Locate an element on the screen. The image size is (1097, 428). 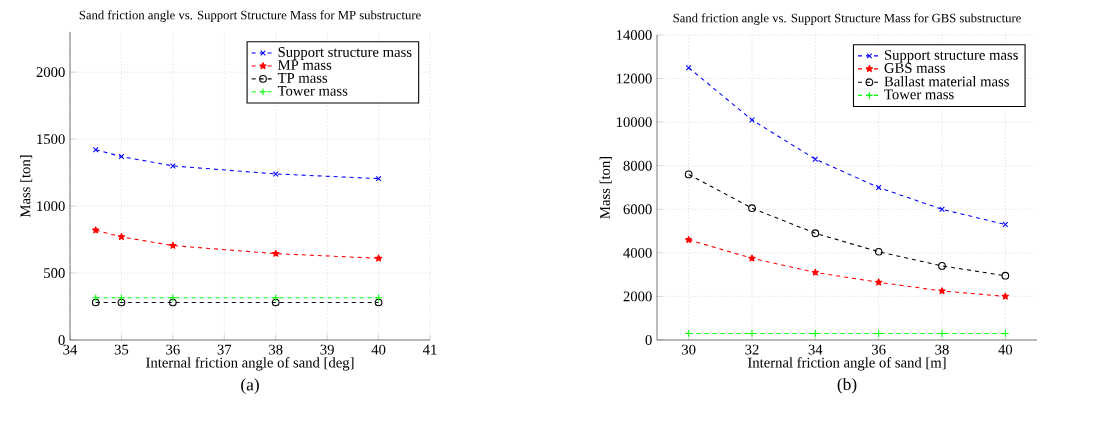
x-tick-label: 39 is located at coordinates (327, 349).